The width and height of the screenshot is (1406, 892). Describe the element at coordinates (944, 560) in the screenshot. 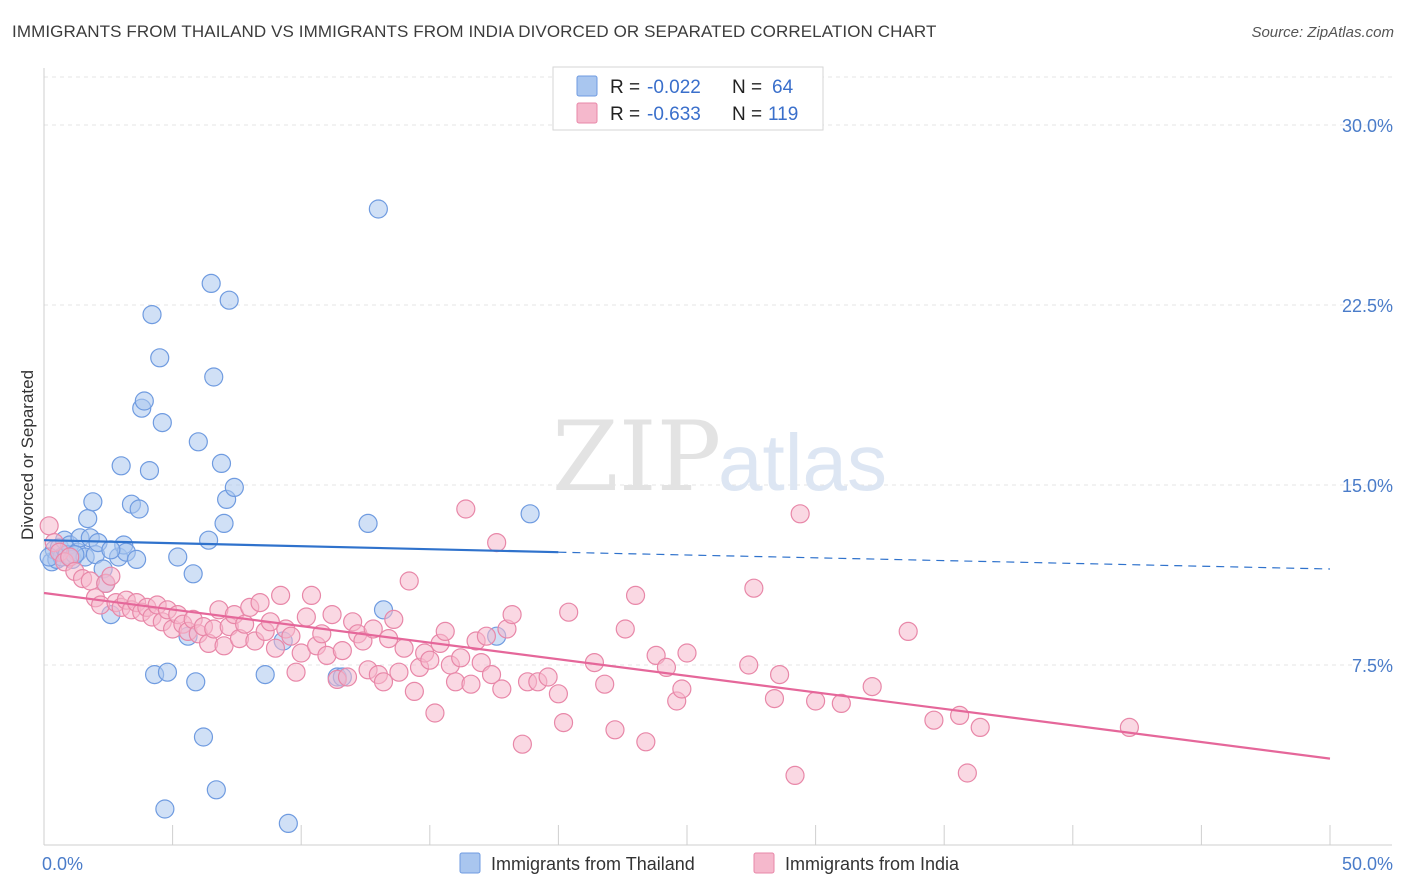

I see `thailand-trend-dashed` at that location.